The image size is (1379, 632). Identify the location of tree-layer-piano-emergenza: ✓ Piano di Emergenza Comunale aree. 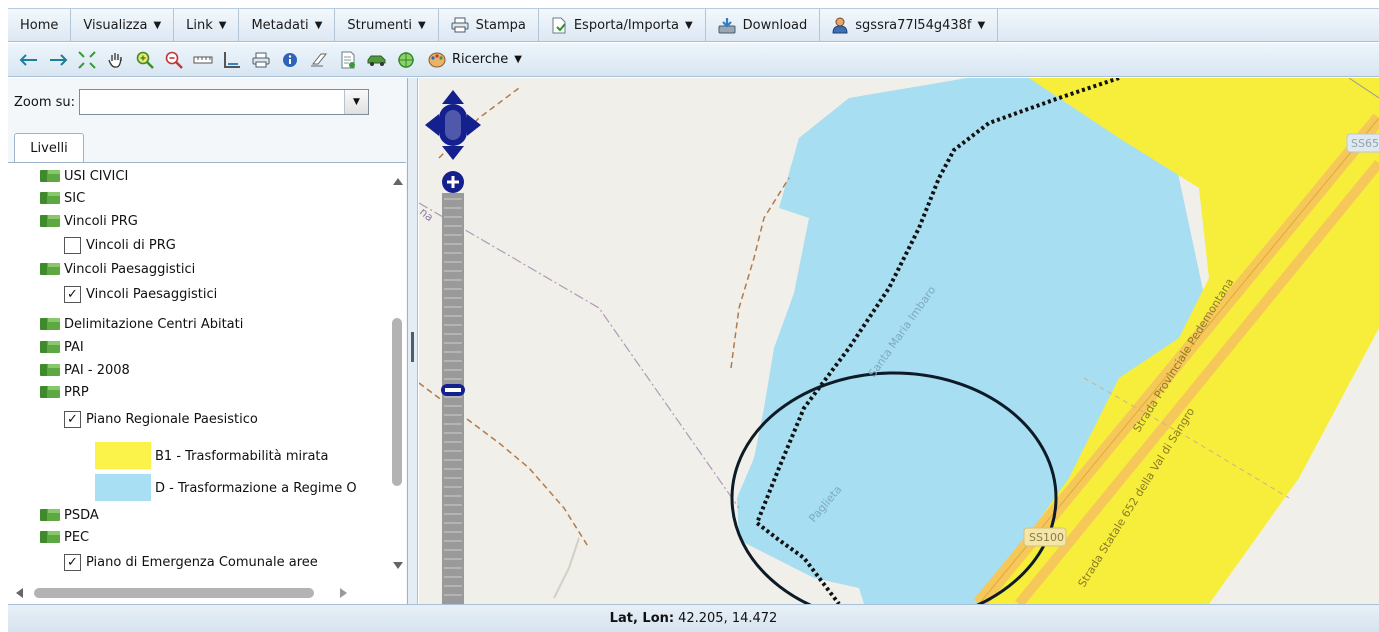
(191, 562).